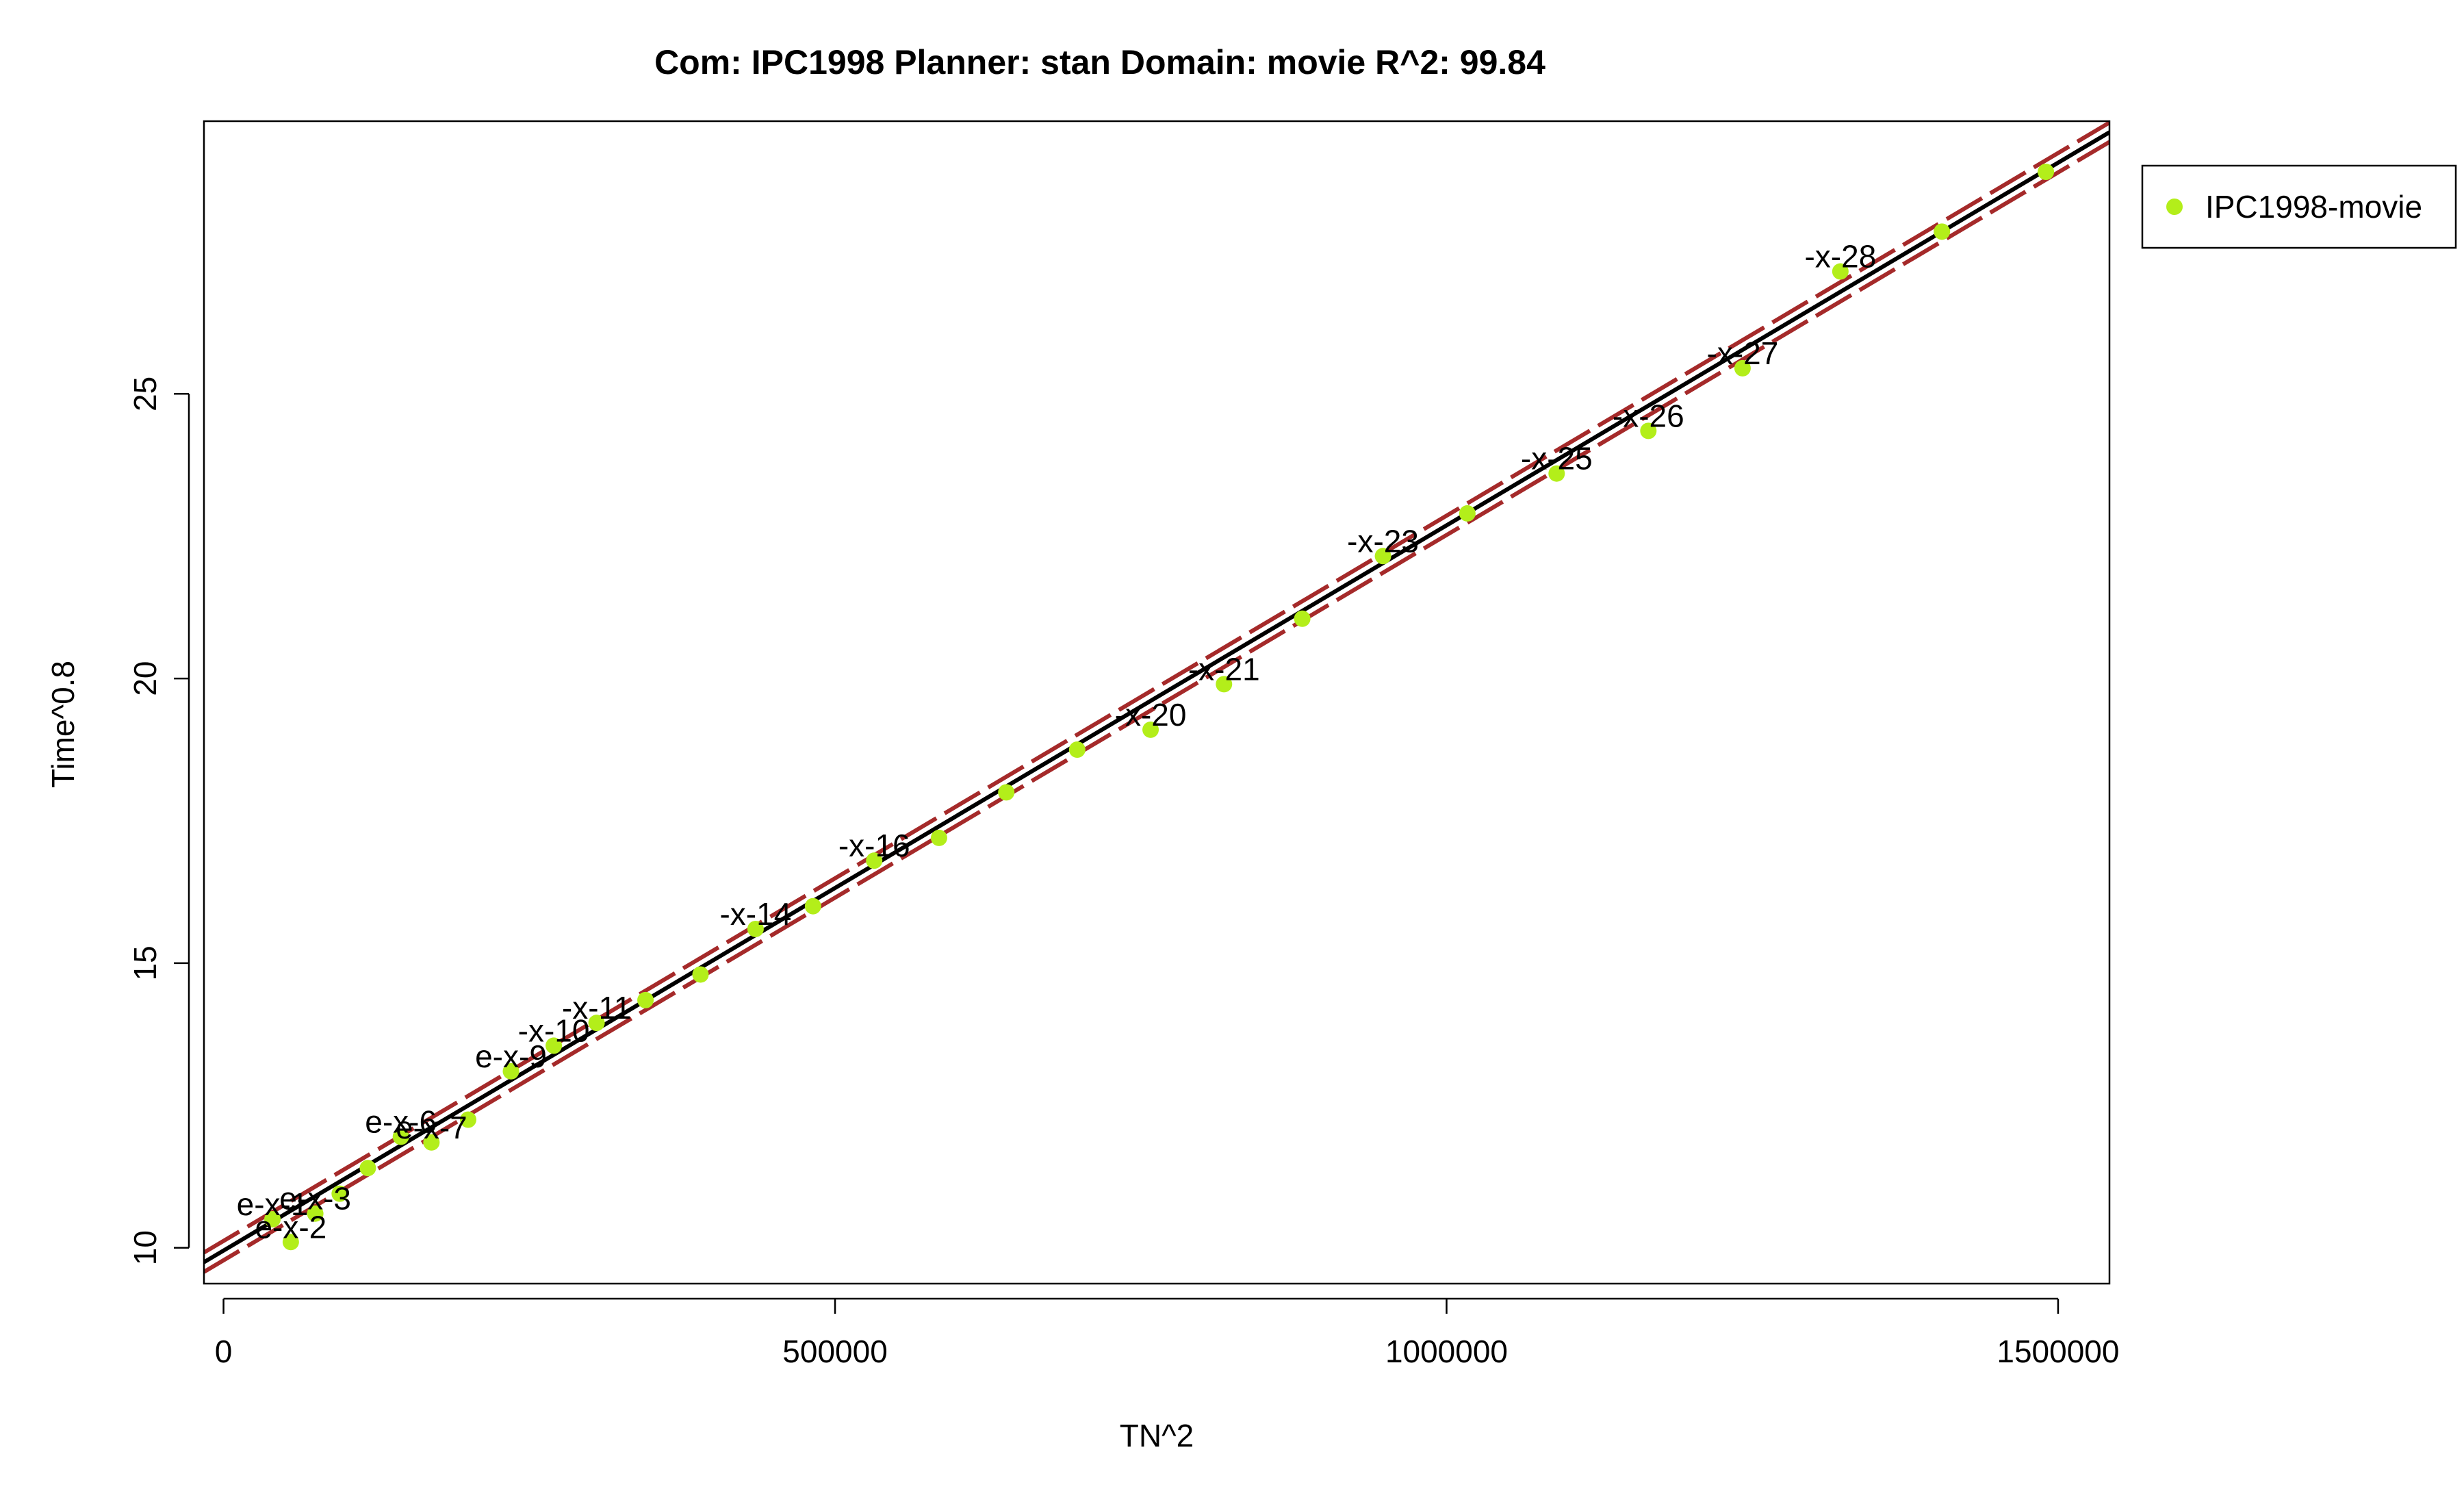 The image size is (2464, 1489). I want to click on point-label: e-x-3, so click(315, 1199).